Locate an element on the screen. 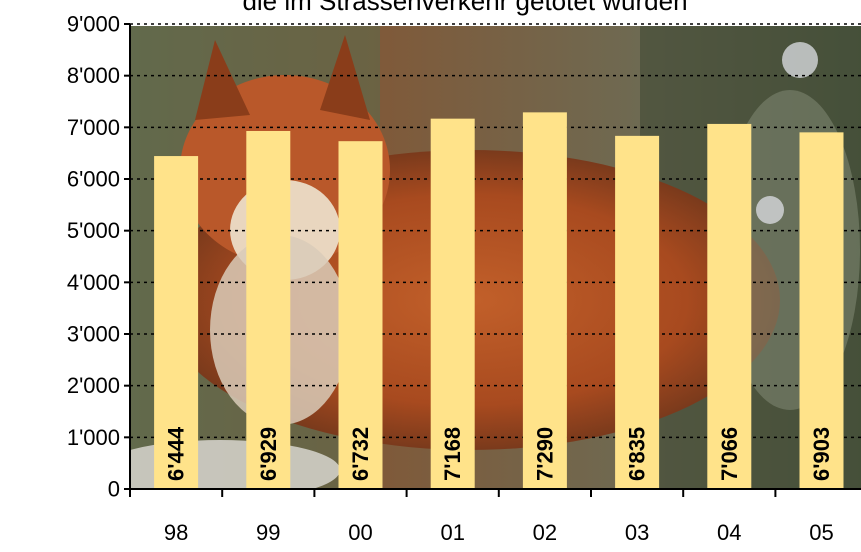  bar-value-label: 6'929 is located at coordinates (268, 454).